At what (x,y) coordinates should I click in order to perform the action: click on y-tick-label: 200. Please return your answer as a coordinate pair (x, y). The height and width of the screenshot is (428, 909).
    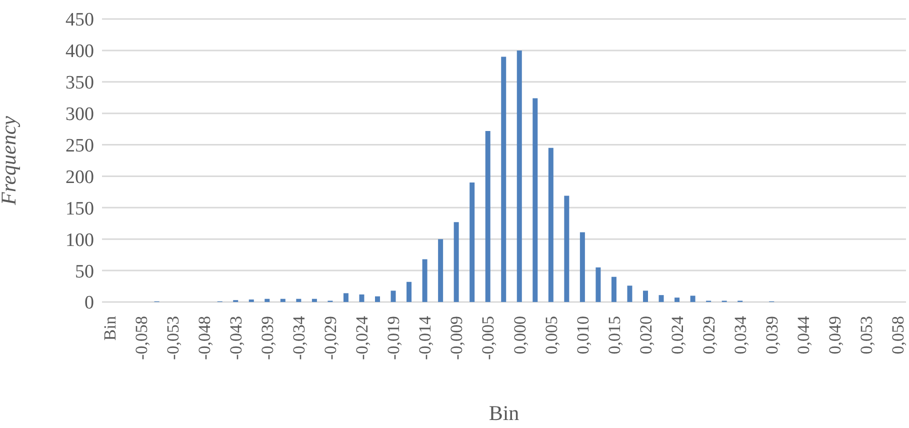
    Looking at the image, I should click on (80, 177).